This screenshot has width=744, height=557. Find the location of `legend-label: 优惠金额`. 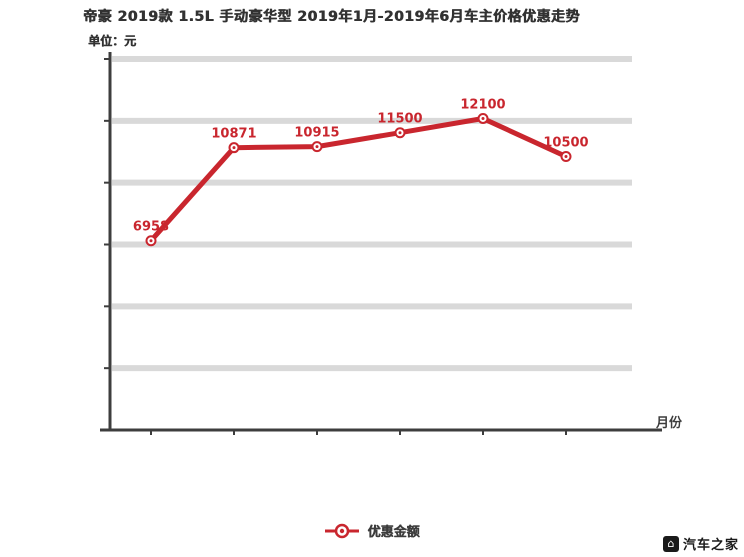

legend-label: 优惠金额 is located at coordinates (393, 532).